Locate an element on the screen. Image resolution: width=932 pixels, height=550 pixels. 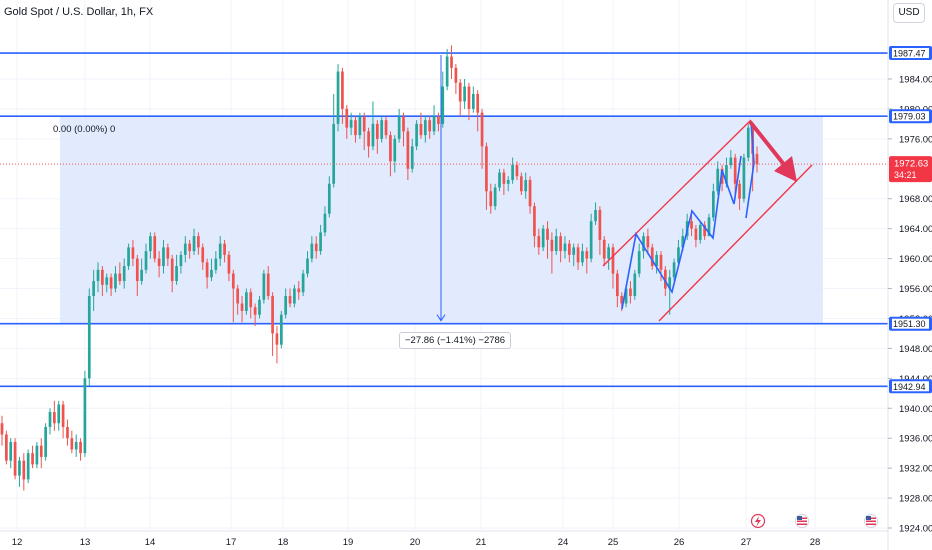
price-tick-label: 1928.00 is located at coordinates (915, 499).